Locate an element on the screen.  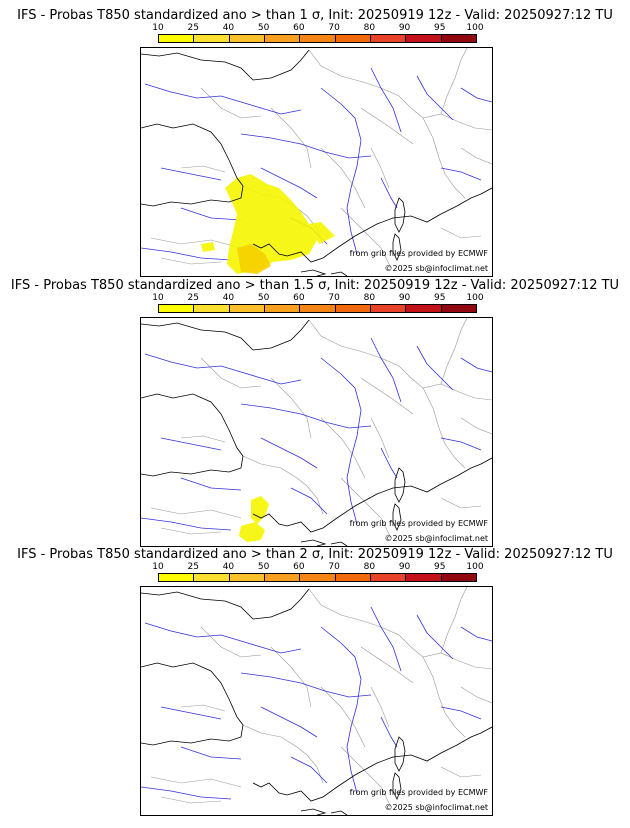
admin-borders is located at coordinates (321, 697).